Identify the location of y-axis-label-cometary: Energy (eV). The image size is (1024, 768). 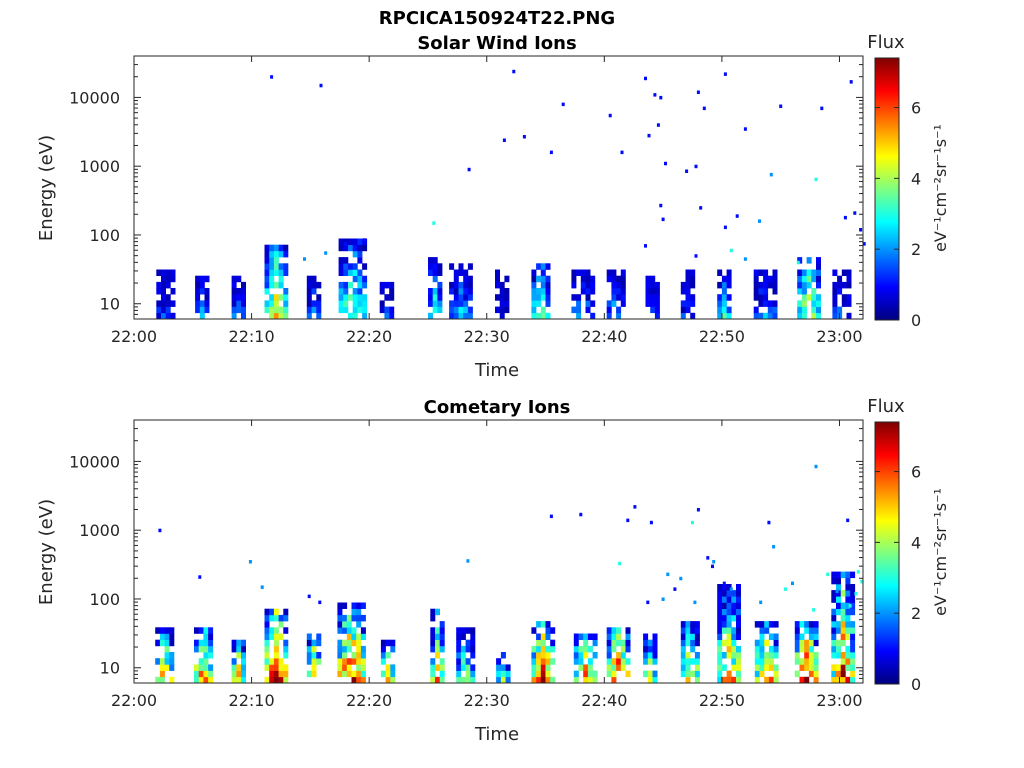
(46, 552).